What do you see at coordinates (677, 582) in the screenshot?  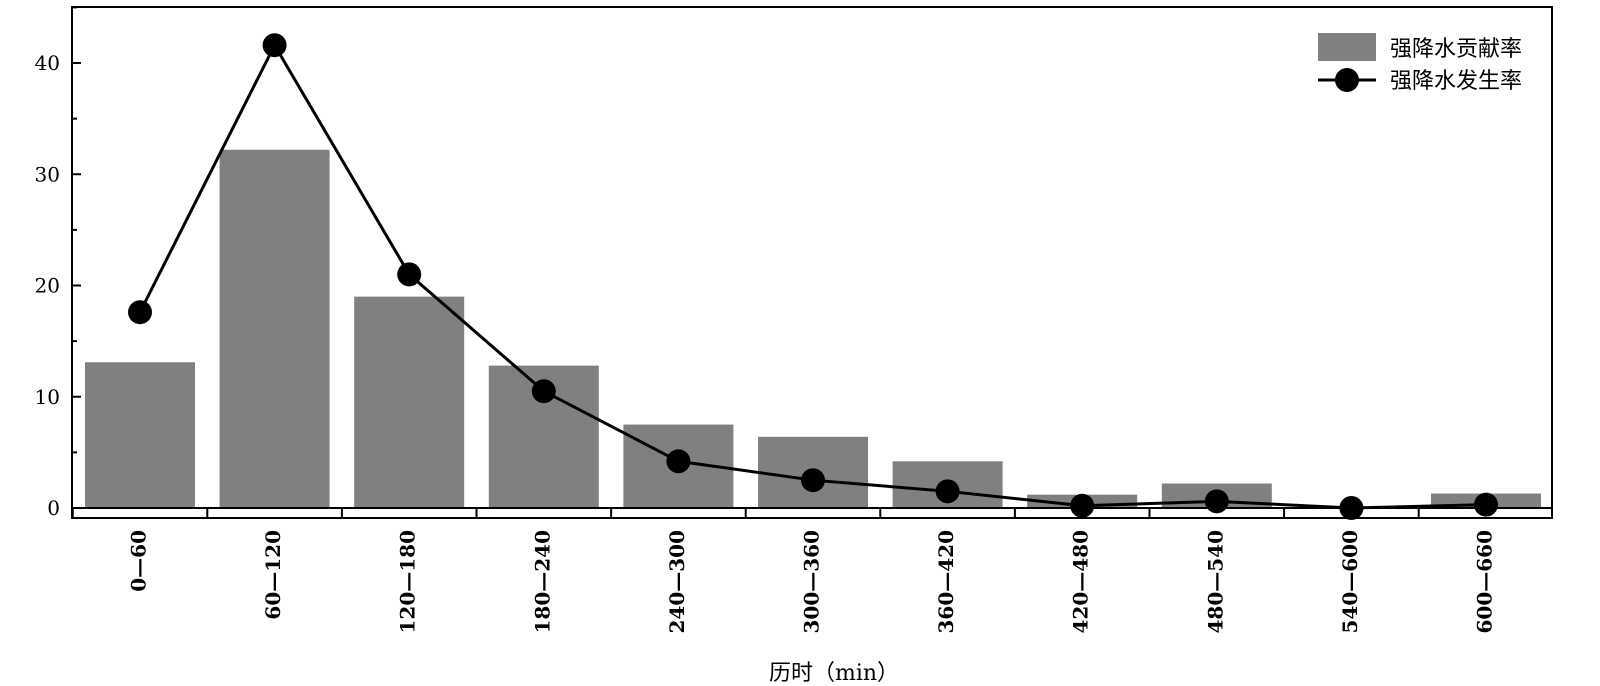 I see `x-tick-label: 240—300` at bounding box center [677, 582].